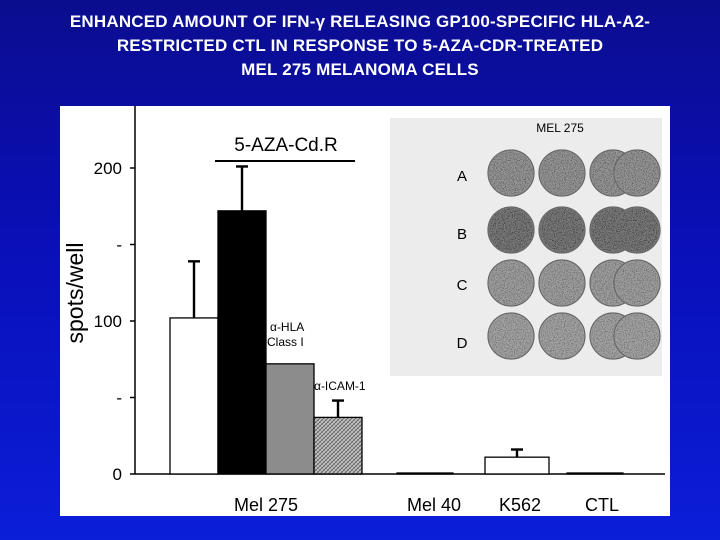  Describe the element at coordinates (462, 176) in the screenshot. I see `inset-row-label-a: A` at that location.